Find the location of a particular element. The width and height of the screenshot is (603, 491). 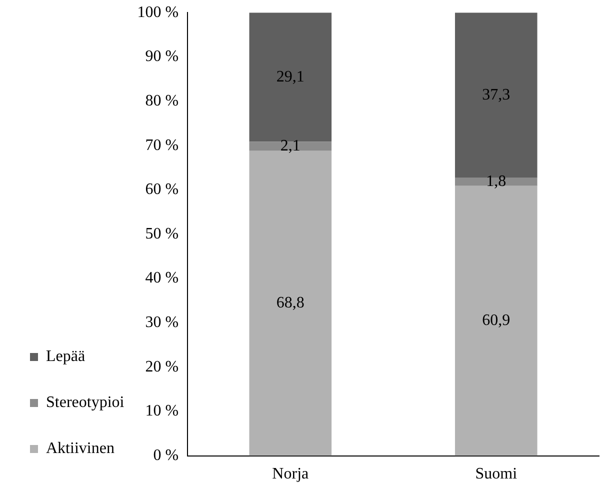

y-tick-label: 90 % is located at coordinates (162, 57).